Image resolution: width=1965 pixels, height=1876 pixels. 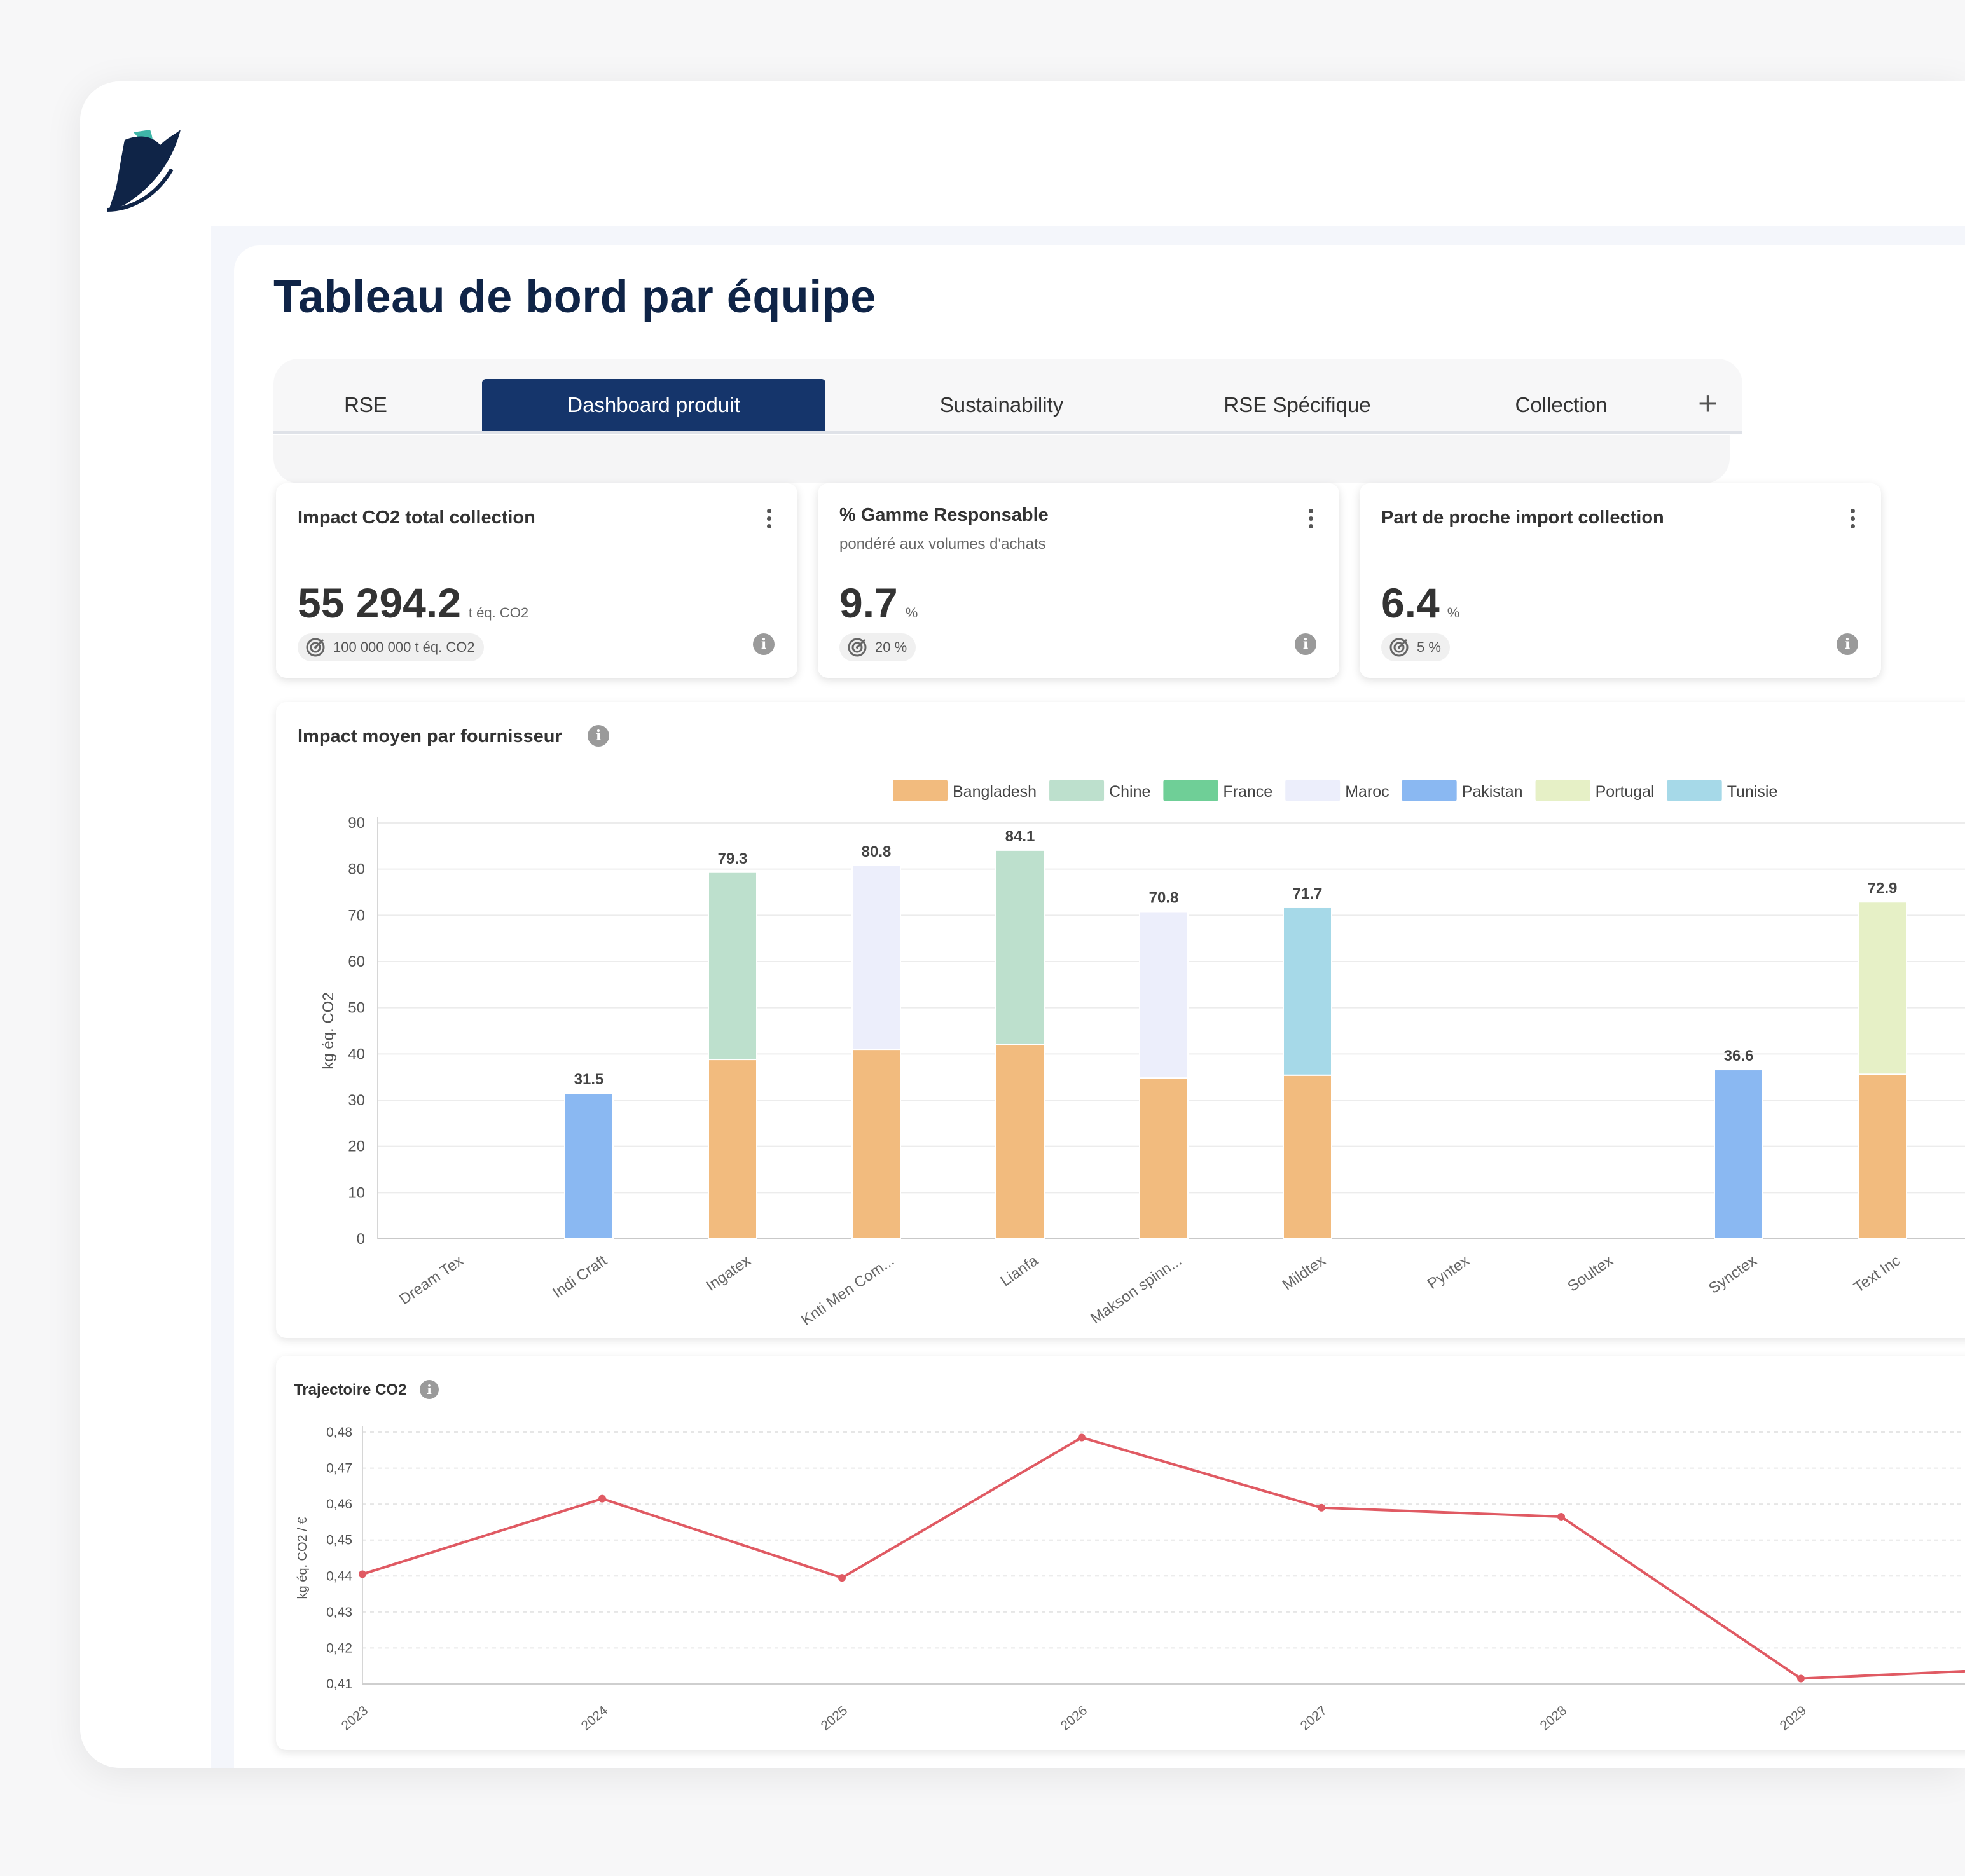 What do you see at coordinates (1708, 403) in the screenshot?
I see `add-tab-plus-icon: +` at bounding box center [1708, 403].